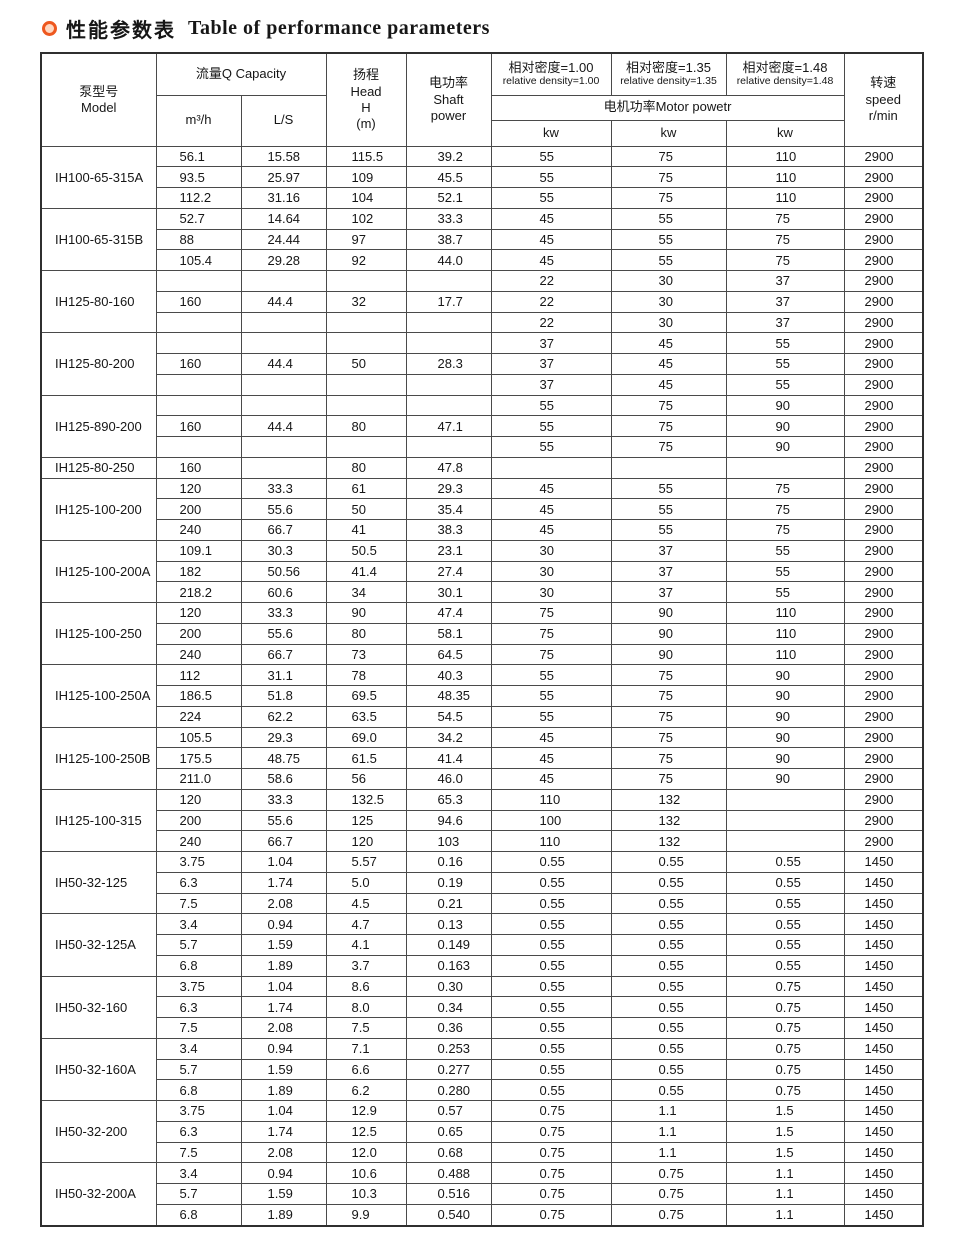  What do you see at coordinates (198, 758) in the screenshot?
I see `capacity-m3h-cell: 175.5` at bounding box center [198, 758].